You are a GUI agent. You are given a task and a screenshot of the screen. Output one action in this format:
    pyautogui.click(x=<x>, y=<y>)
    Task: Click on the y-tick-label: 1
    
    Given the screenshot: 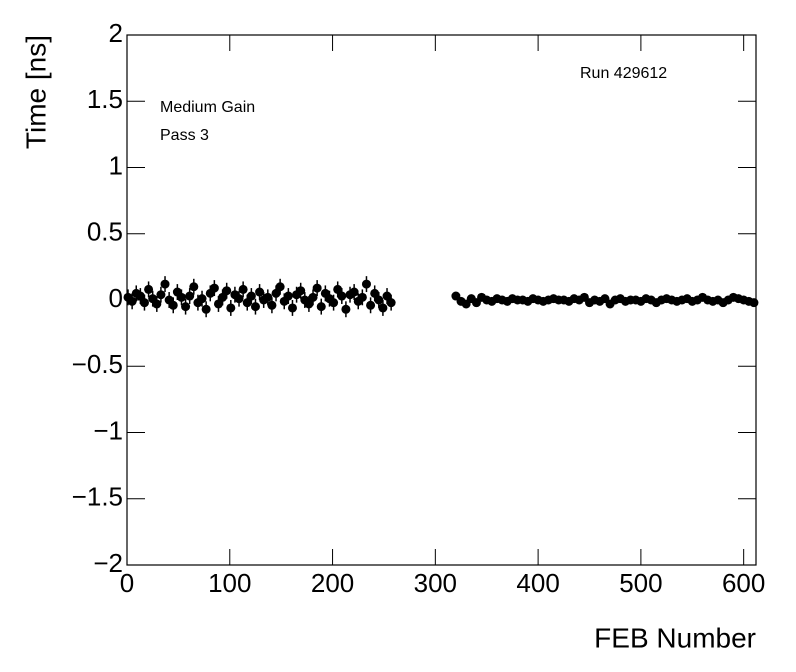 What is the action you would take?
    pyautogui.click(x=116, y=165)
    